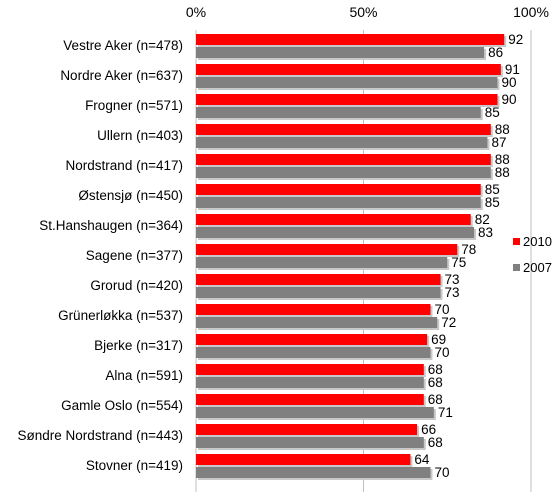 This screenshot has height=499, width=560. What do you see at coordinates (468, 249) in the screenshot?
I see `data-label-2010: 78` at bounding box center [468, 249].